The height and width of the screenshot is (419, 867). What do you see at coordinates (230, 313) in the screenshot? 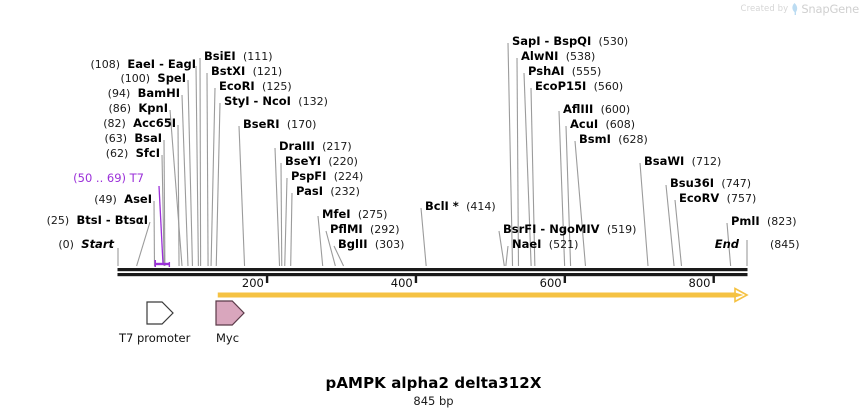
I see `feature-arrow-myc` at bounding box center [230, 313].